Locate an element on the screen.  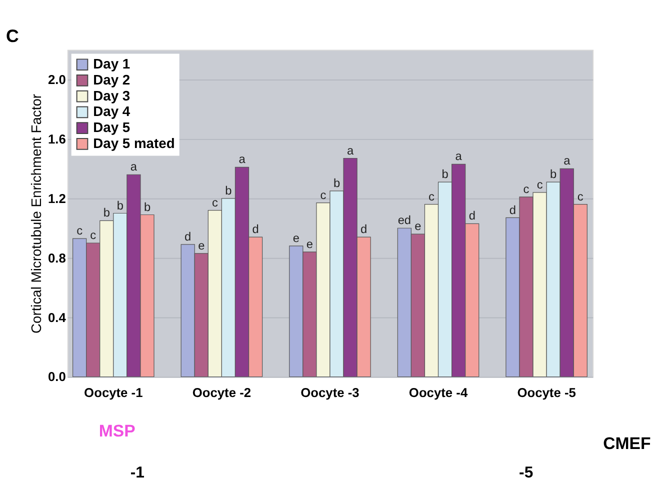
text: C is located at coordinates (12, 36).